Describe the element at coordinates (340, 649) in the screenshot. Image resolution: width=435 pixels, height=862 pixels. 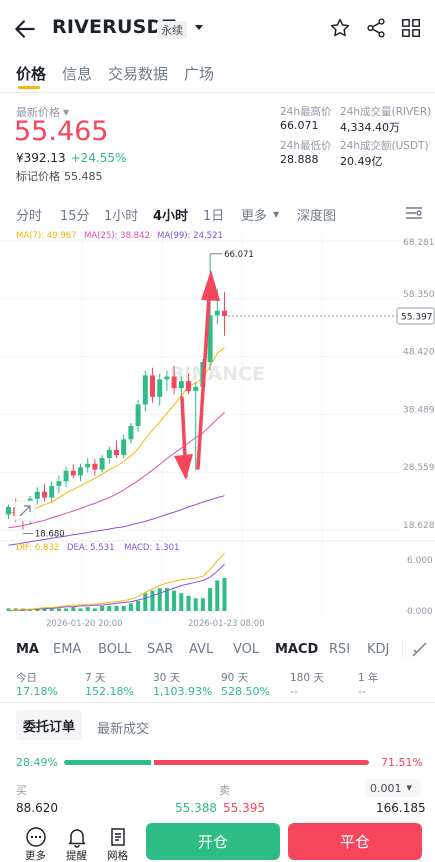
I see `indicator-rsi: RSI` at that location.